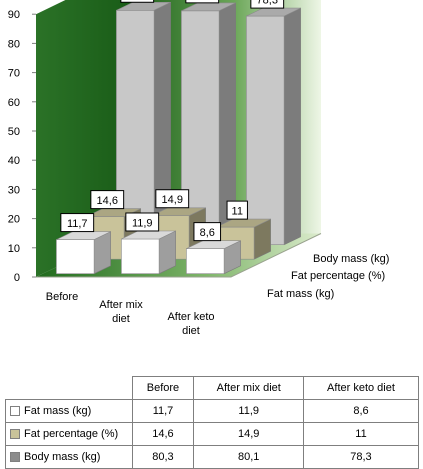  Describe the element at coordinates (163, 434) in the screenshot. I see `table-cell: 14,6` at that location.